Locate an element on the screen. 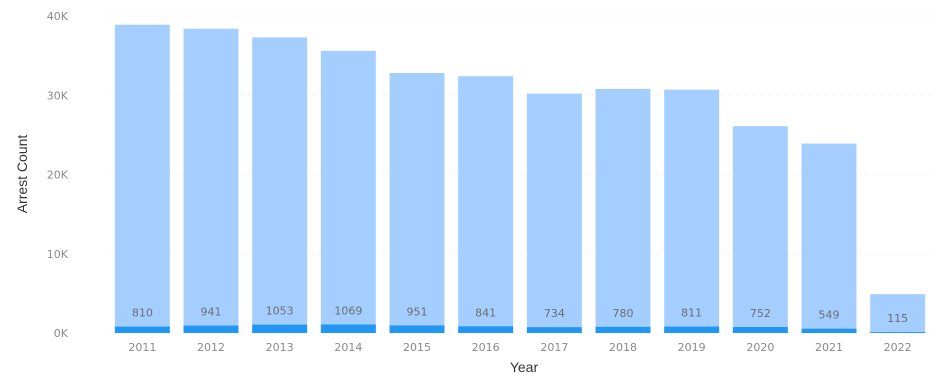 The width and height of the screenshot is (938, 376). bar-sub-2013 is located at coordinates (280, 328).